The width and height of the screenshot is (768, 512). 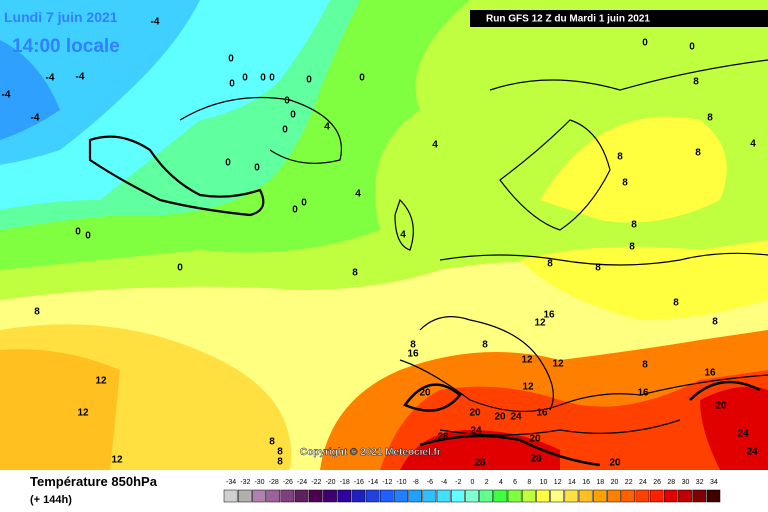 I want to click on run-info: Run GFS 12 Z du Mardi 1 juin 2021, so click(x=568, y=19).